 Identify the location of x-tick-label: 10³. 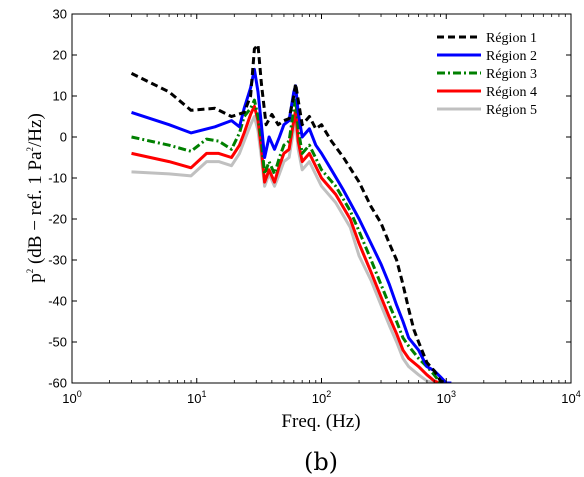
(446, 397).